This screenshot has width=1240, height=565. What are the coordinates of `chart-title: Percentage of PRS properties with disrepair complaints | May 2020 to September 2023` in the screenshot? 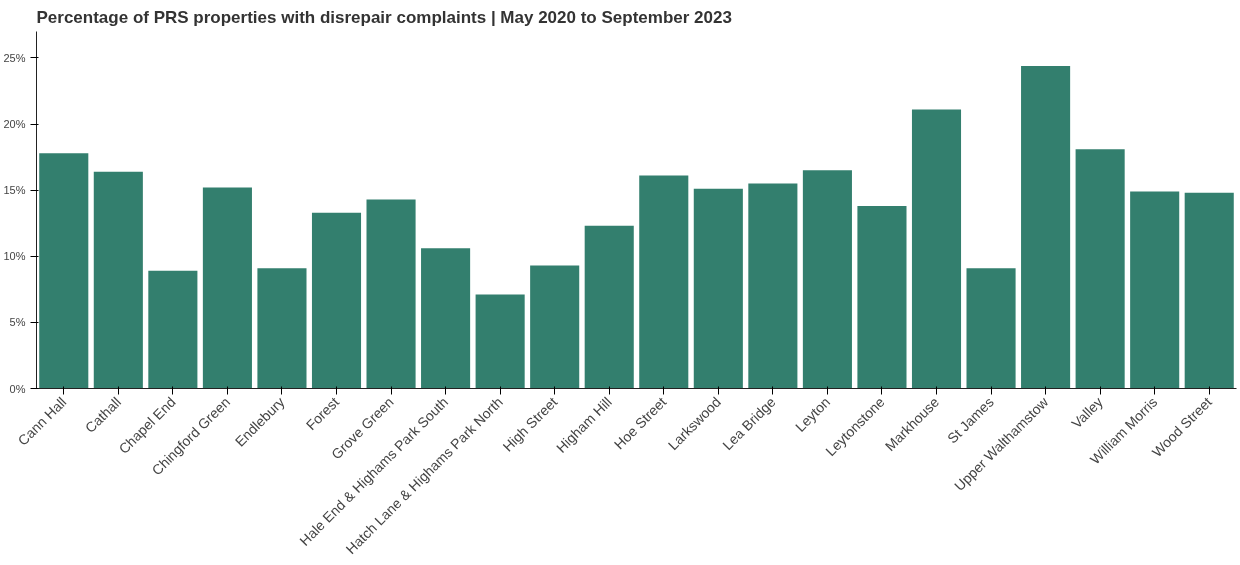 It's located at (384, 17).